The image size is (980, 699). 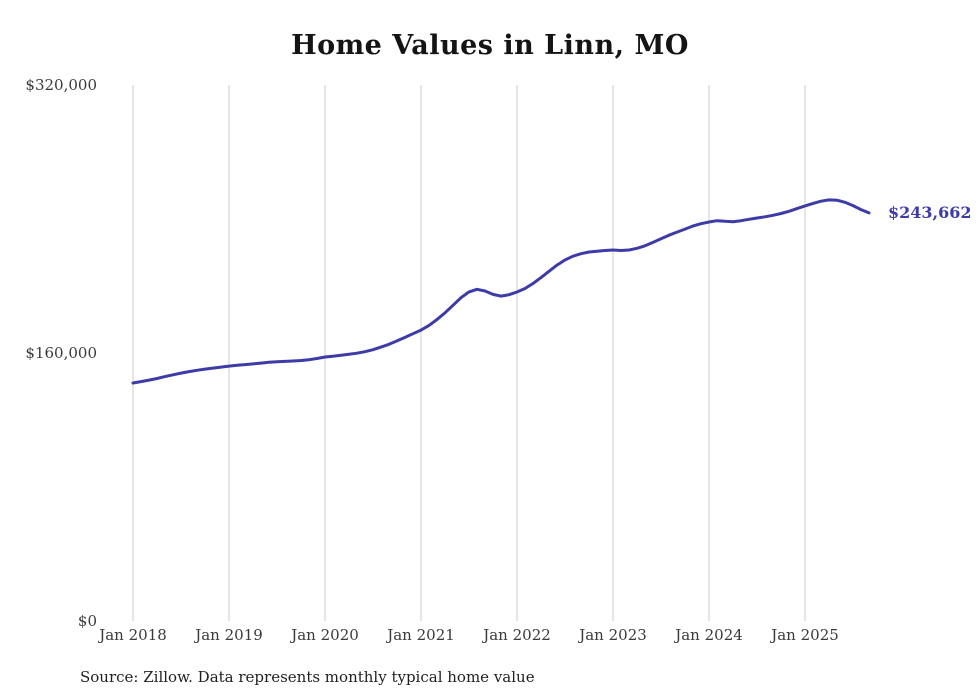 What do you see at coordinates (709, 635) in the screenshot?
I see `x-tick-label-jan-2024: Jan 2024` at bounding box center [709, 635].